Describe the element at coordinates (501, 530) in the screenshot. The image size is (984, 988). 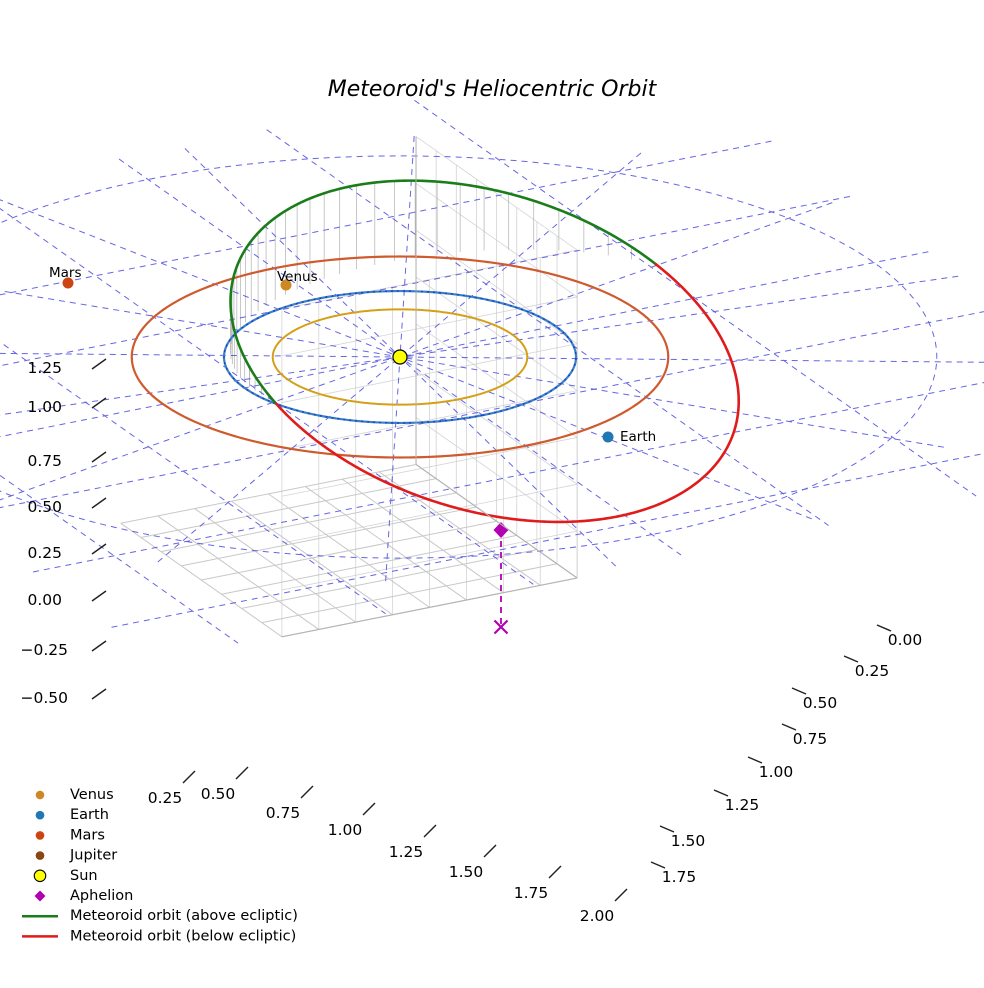
I see `aphelion-marker` at that location.